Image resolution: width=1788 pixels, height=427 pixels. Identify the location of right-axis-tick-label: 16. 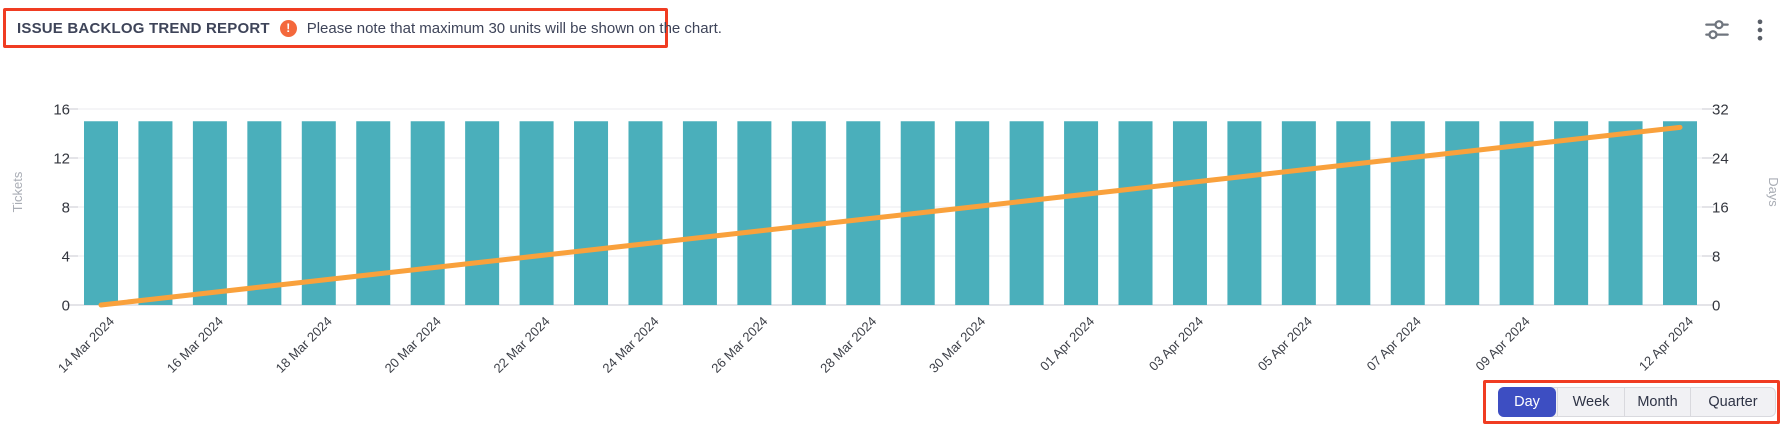
(1720, 208).